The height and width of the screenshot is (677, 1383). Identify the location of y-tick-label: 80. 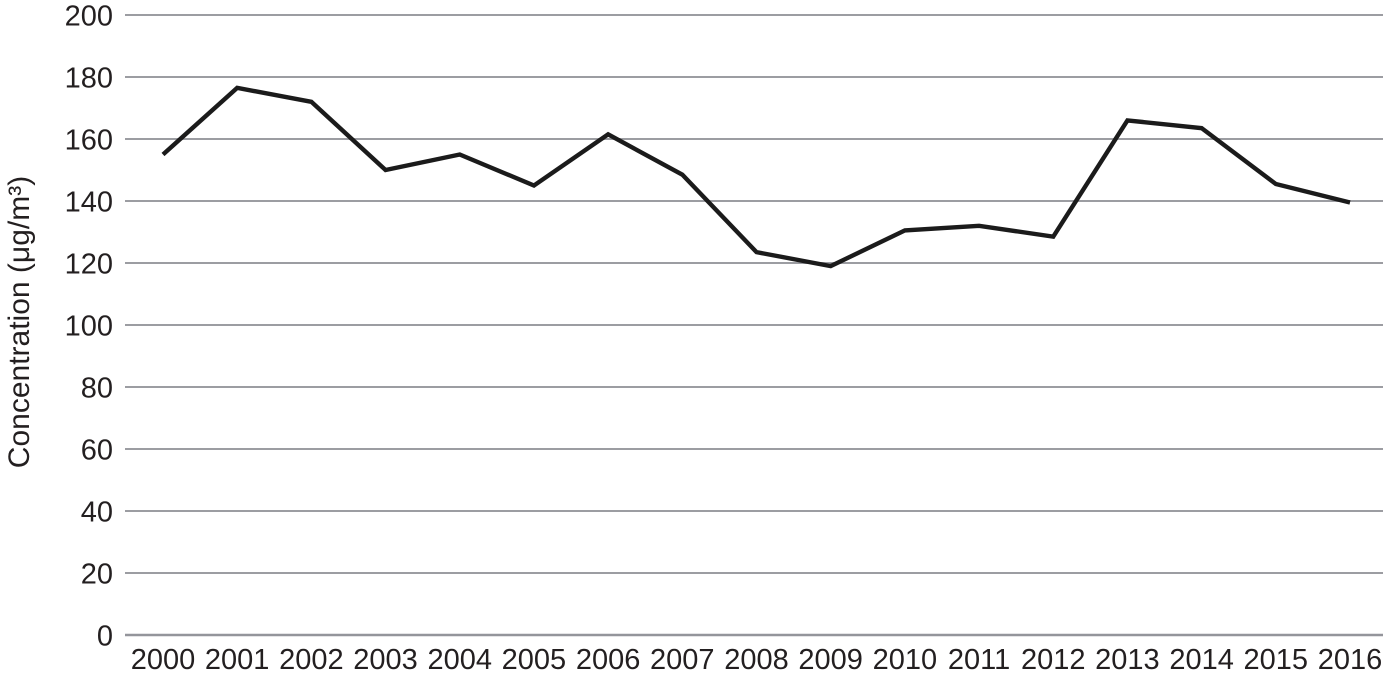
(97, 389).